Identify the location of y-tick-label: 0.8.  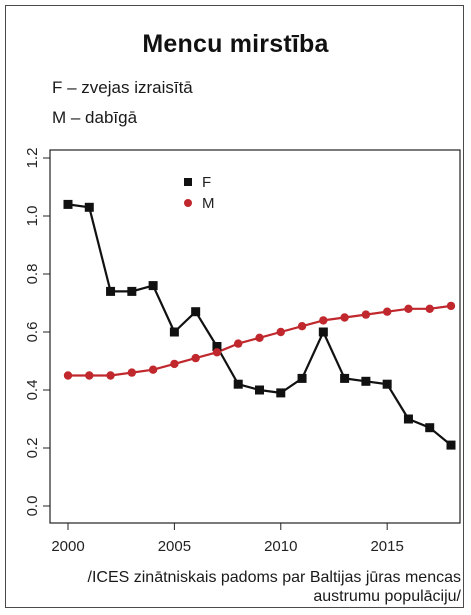
(32, 274).